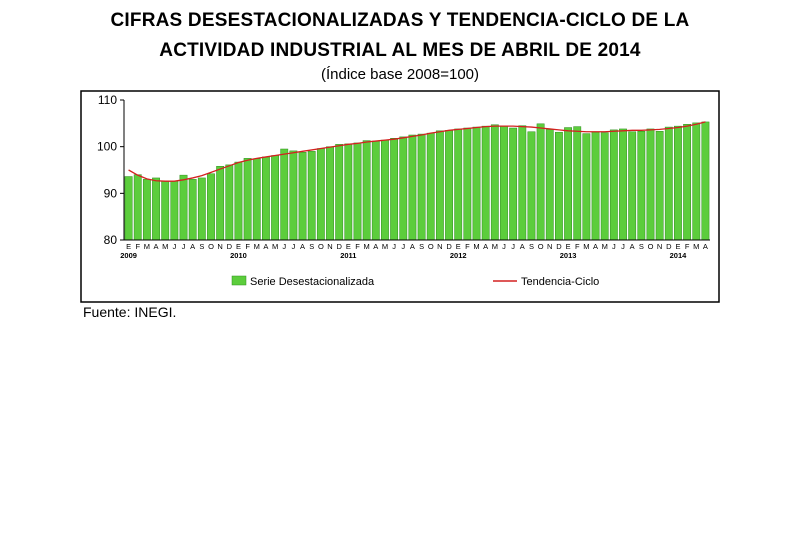 This screenshot has width=800, height=533. What do you see at coordinates (400, 74) in the screenshot?
I see `chart-subtitle: (Índice base 2008=100)` at bounding box center [400, 74].